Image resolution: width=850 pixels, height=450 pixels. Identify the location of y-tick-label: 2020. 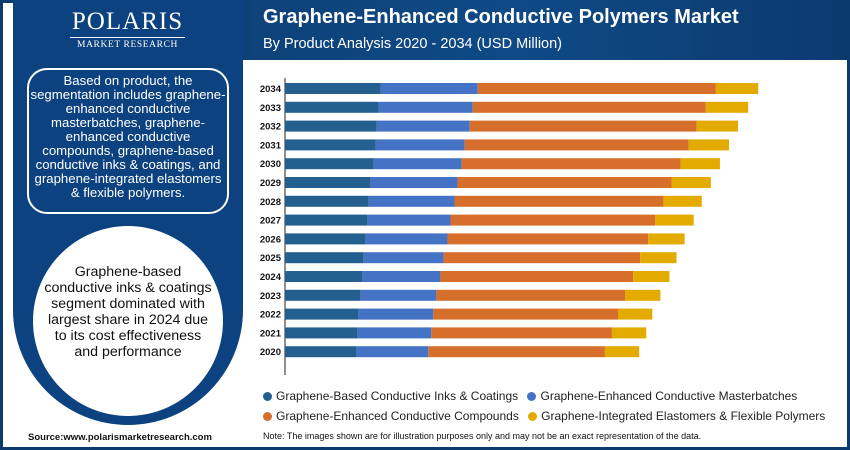
(270, 352).